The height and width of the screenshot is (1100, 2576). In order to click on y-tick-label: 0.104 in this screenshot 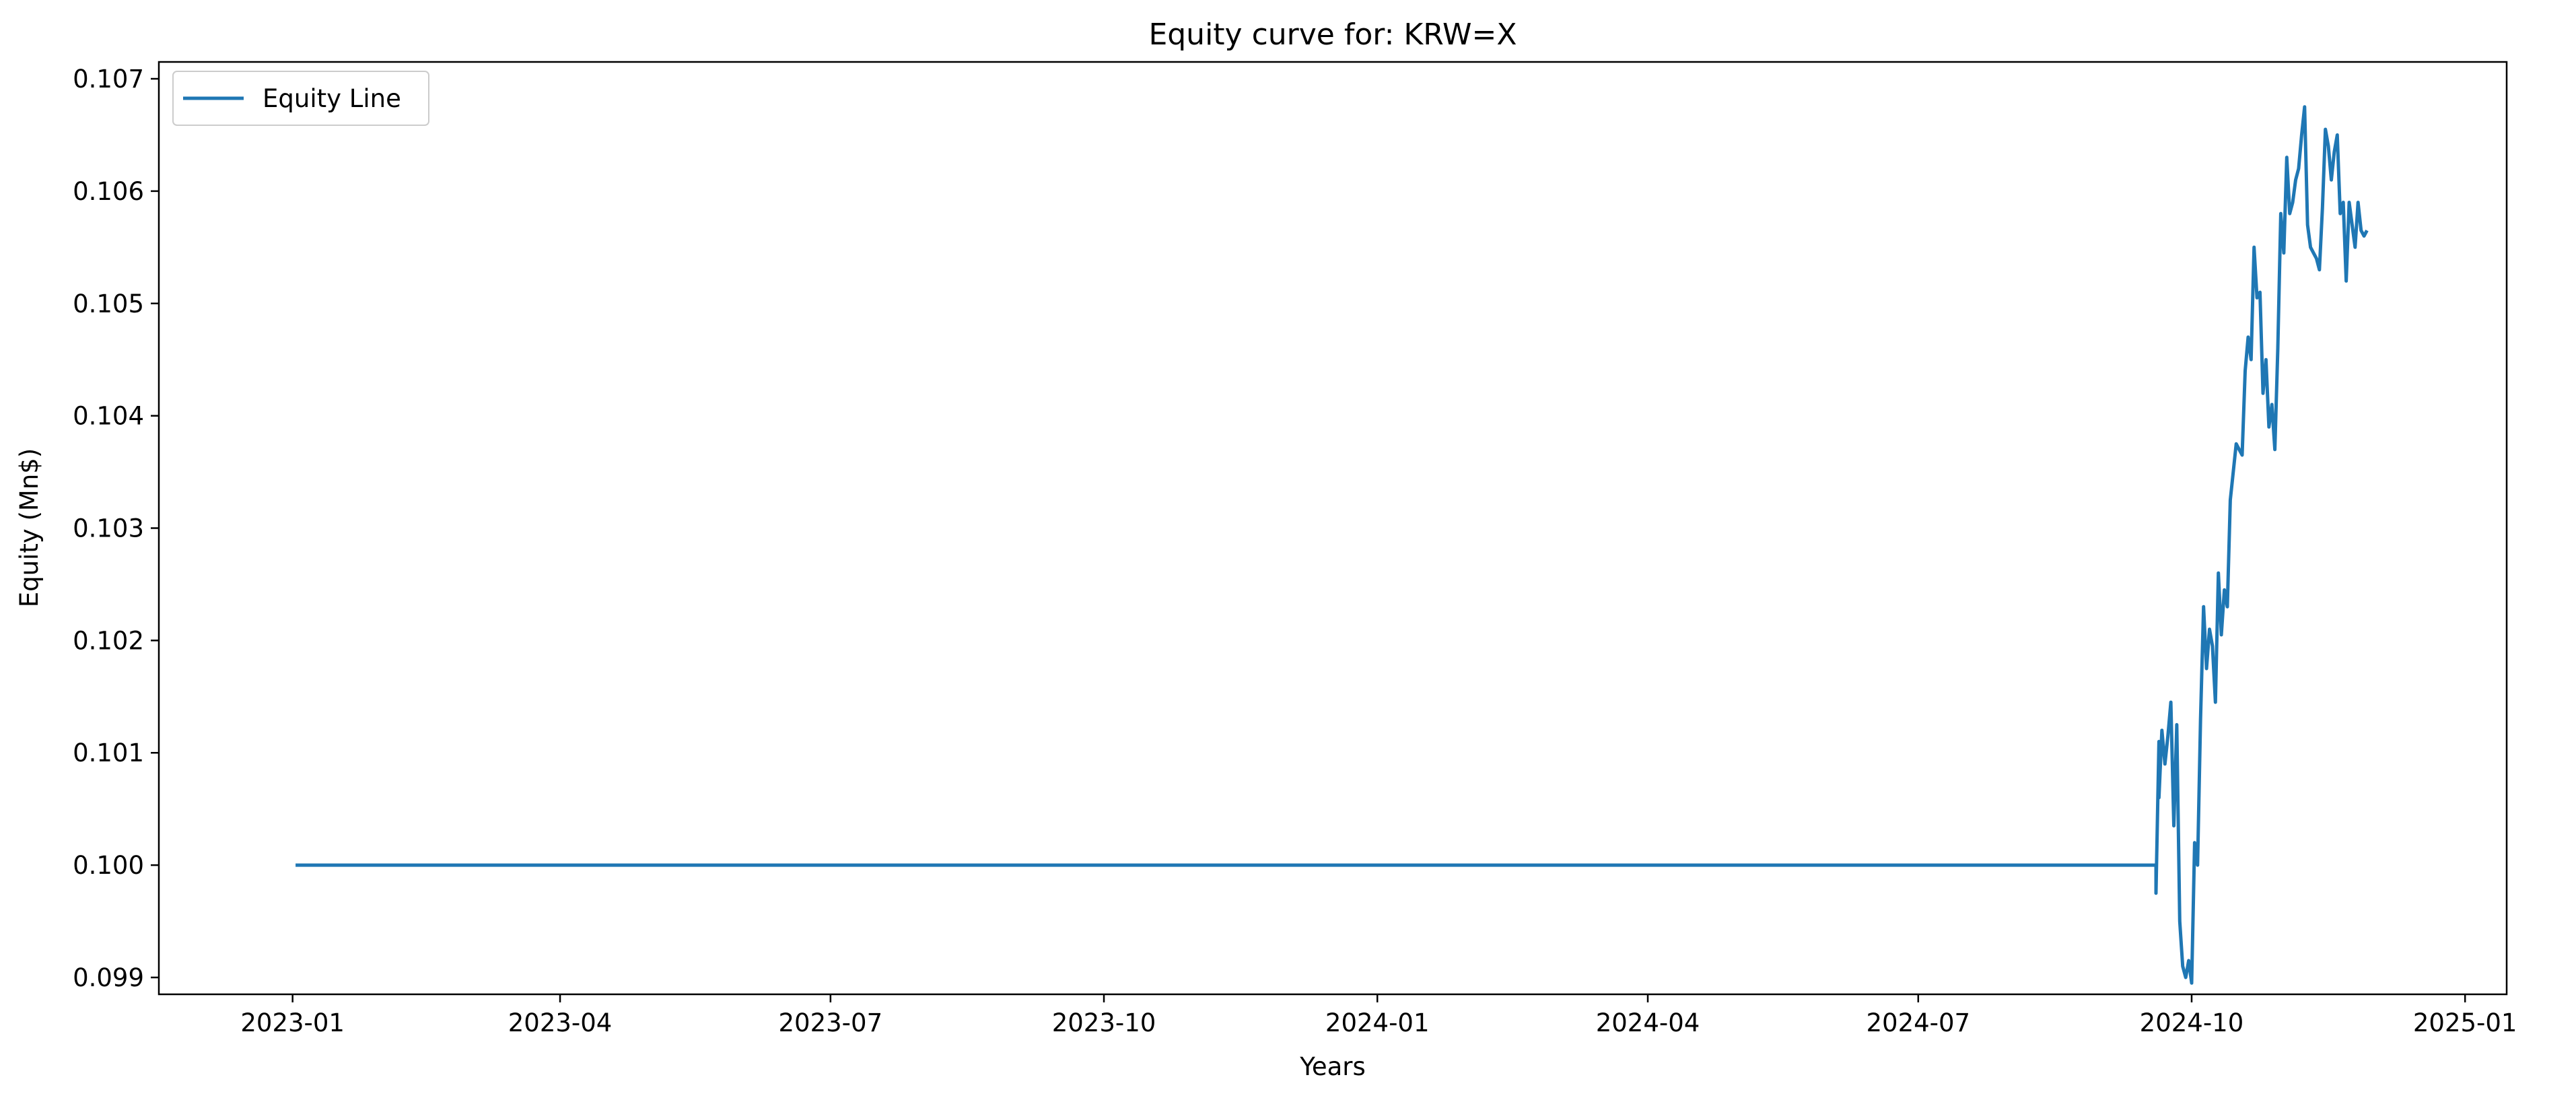, I will do `click(108, 416)`.